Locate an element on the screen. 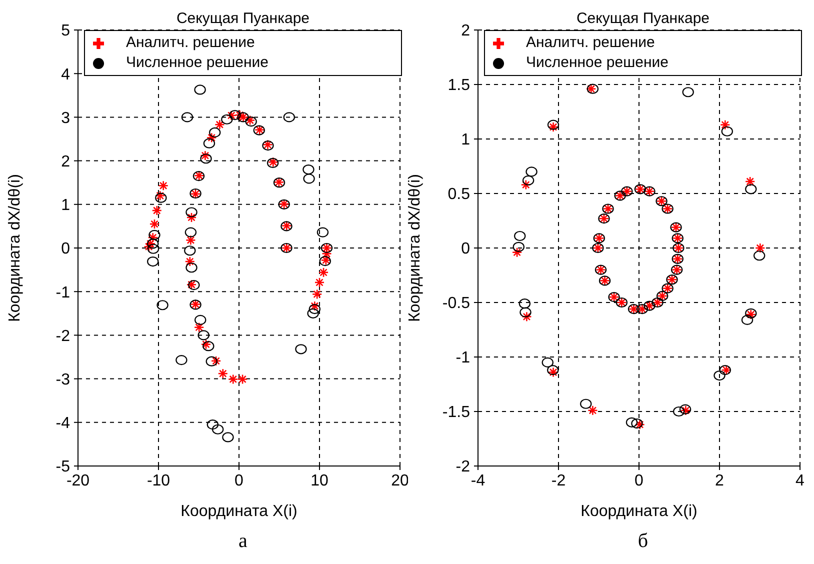  x-tick-label: 20 is located at coordinates (400, 481).